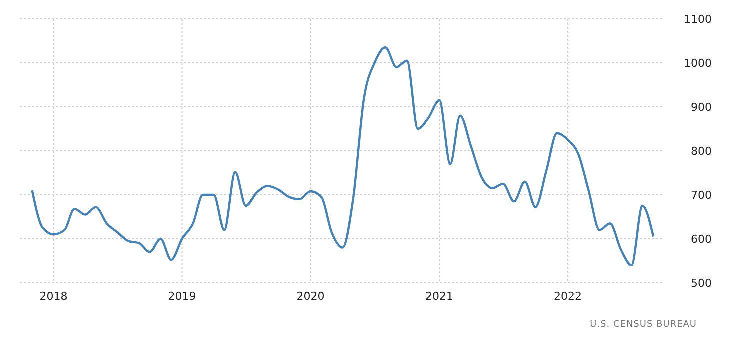 The image size is (730, 340). I want to click on x-tick-label: 2021, so click(440, 296).